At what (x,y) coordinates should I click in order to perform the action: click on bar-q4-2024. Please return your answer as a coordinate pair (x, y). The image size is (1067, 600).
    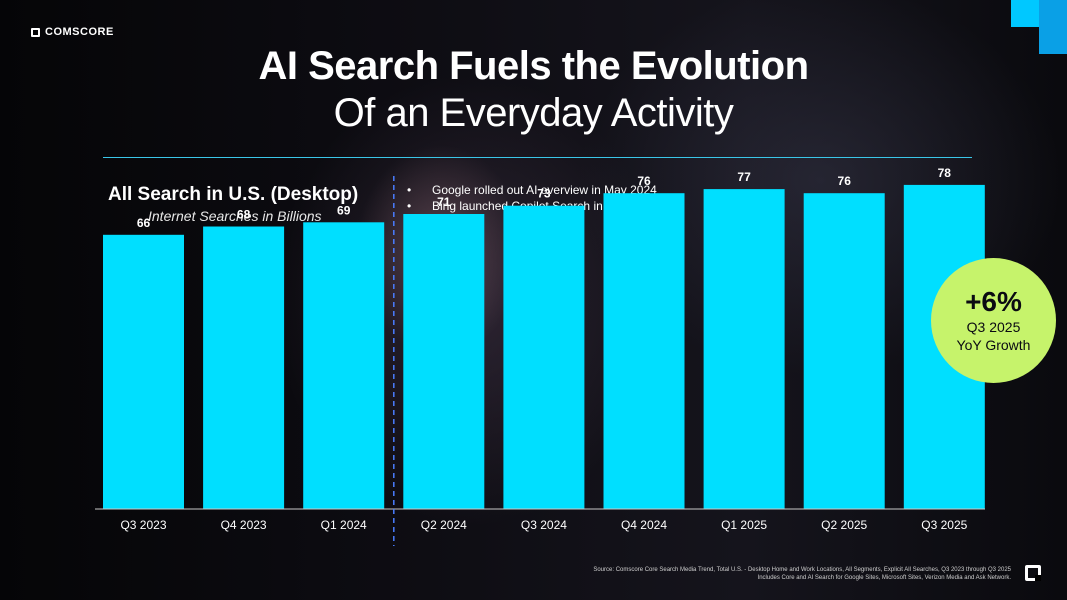
    Looking at the image, I should click on (644, 351).